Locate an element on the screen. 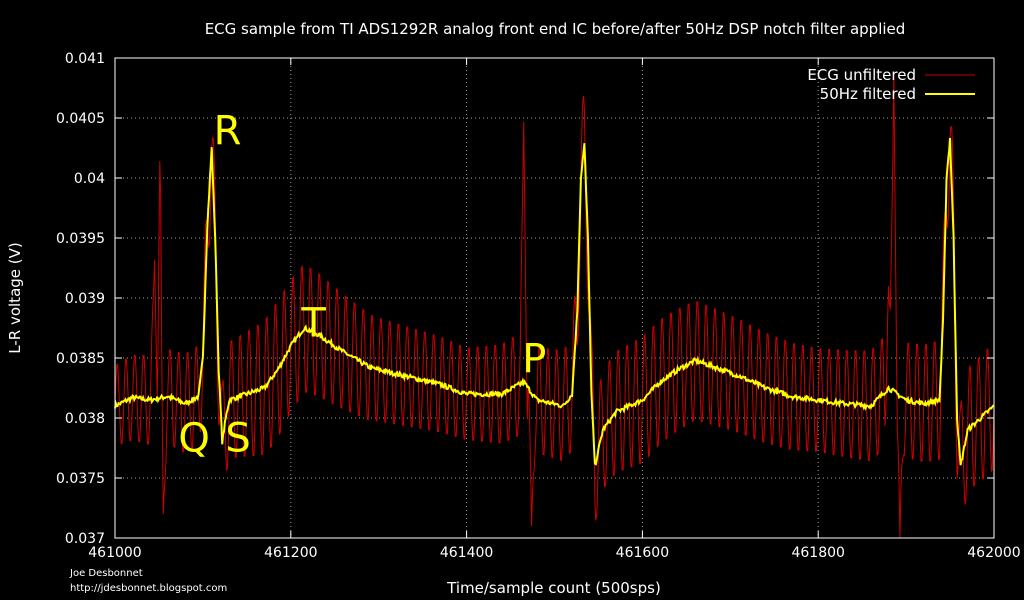 Image resolution: width=1024 pixels, height=600 pixels. credit-author: Joe Desbonnet is located at coordinates (106, 573).